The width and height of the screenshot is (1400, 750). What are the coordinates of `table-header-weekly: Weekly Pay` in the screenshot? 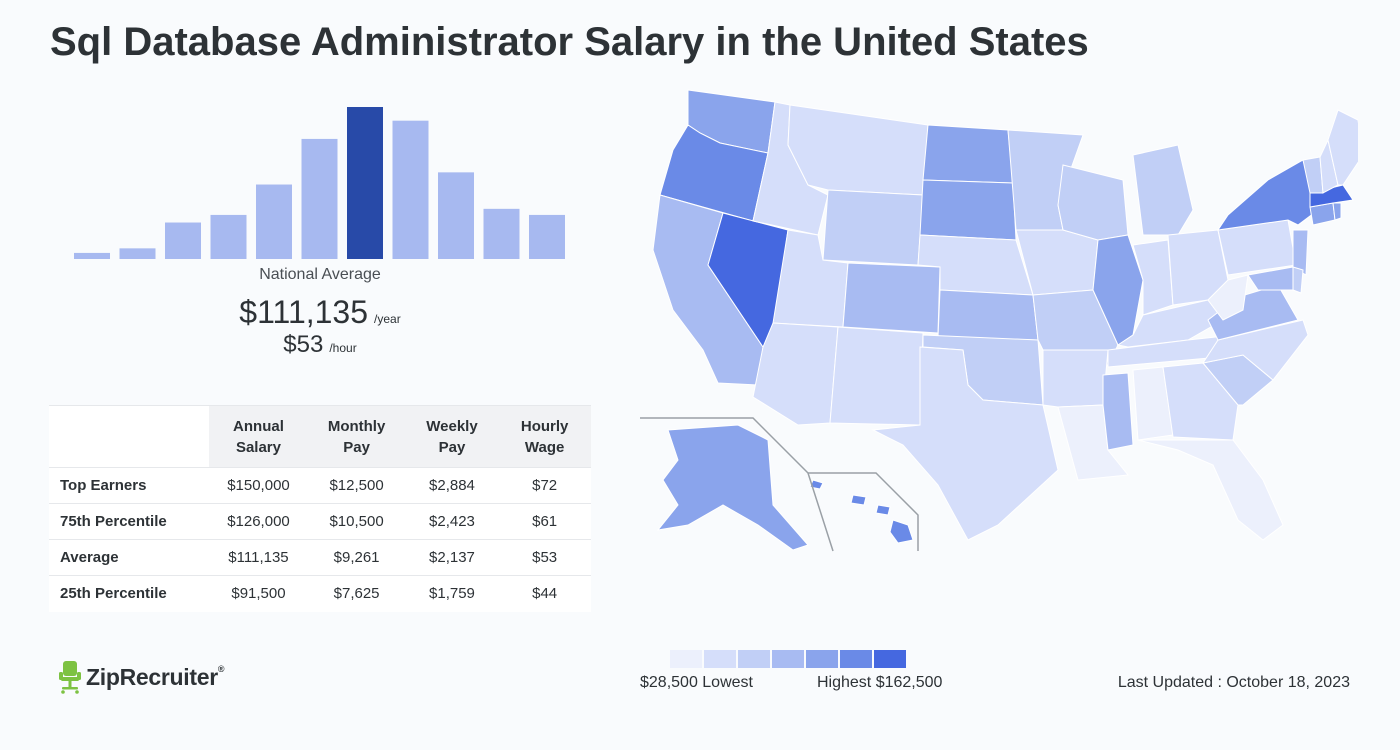 It's located at (452, 436).